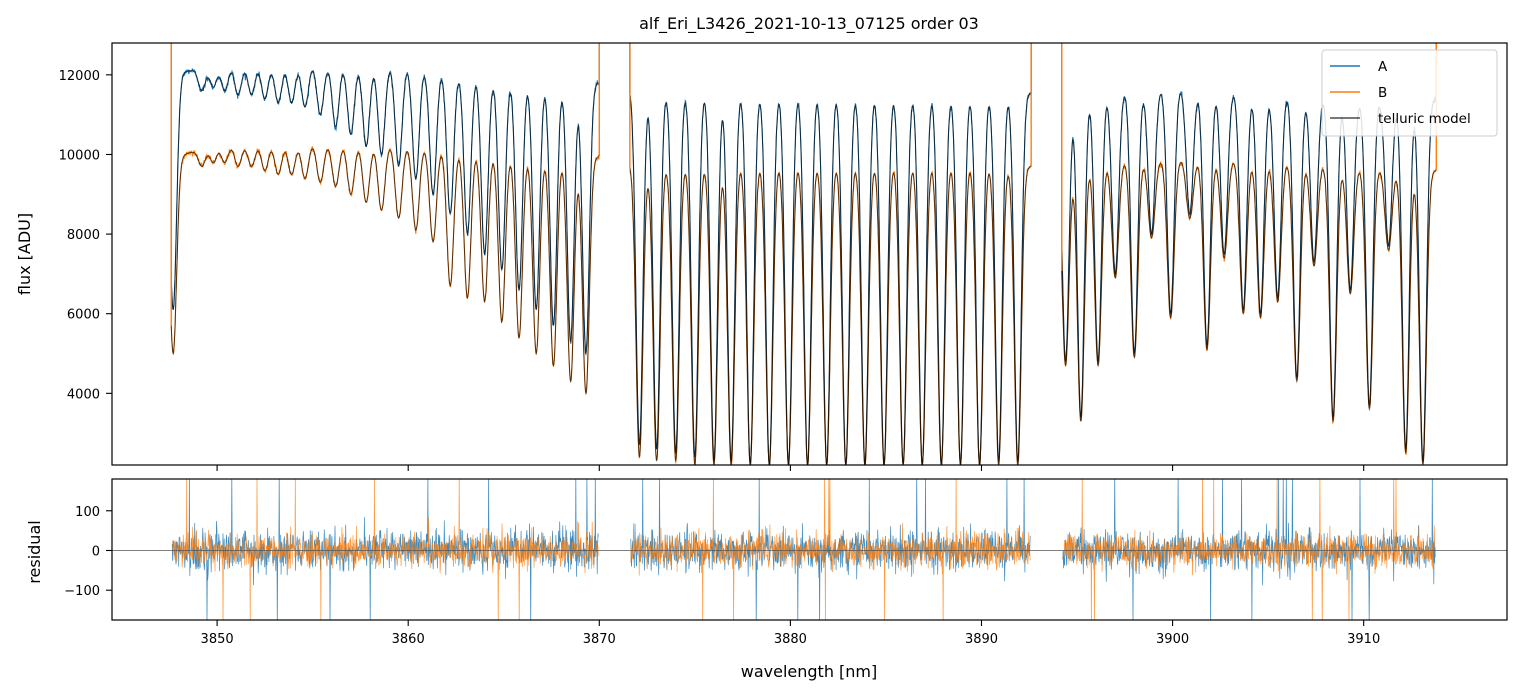  Describe the element at coordinates (83, 315) in the screenshot. I see `top-ytick-label: 6000` at that location.